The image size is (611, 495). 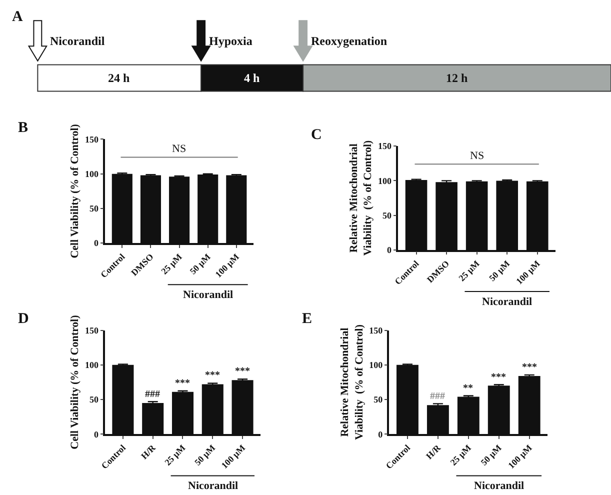 I want to click on chart-title: D, so click(x=23, y=319).